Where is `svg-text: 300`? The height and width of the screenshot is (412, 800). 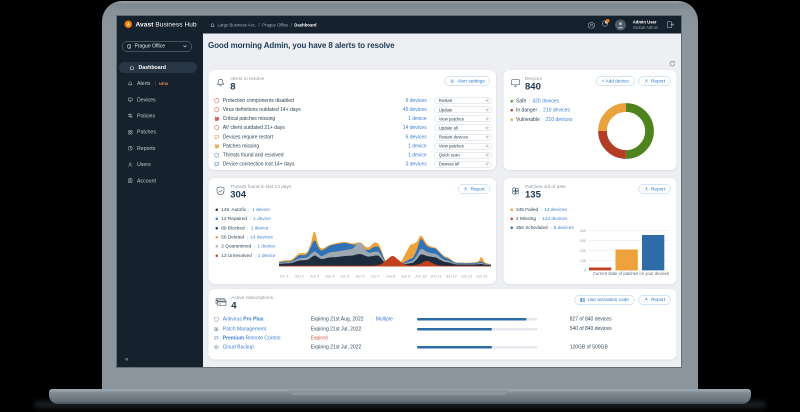 svg-text: 300 is located at coordinates (583, 241).